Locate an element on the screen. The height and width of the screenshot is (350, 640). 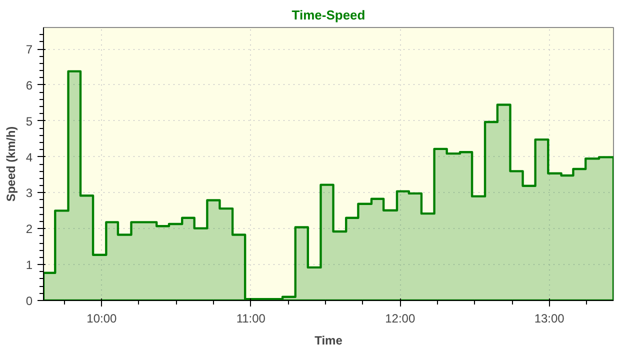
x-tick-label: 10:00 is located at coordinates (102, 319).